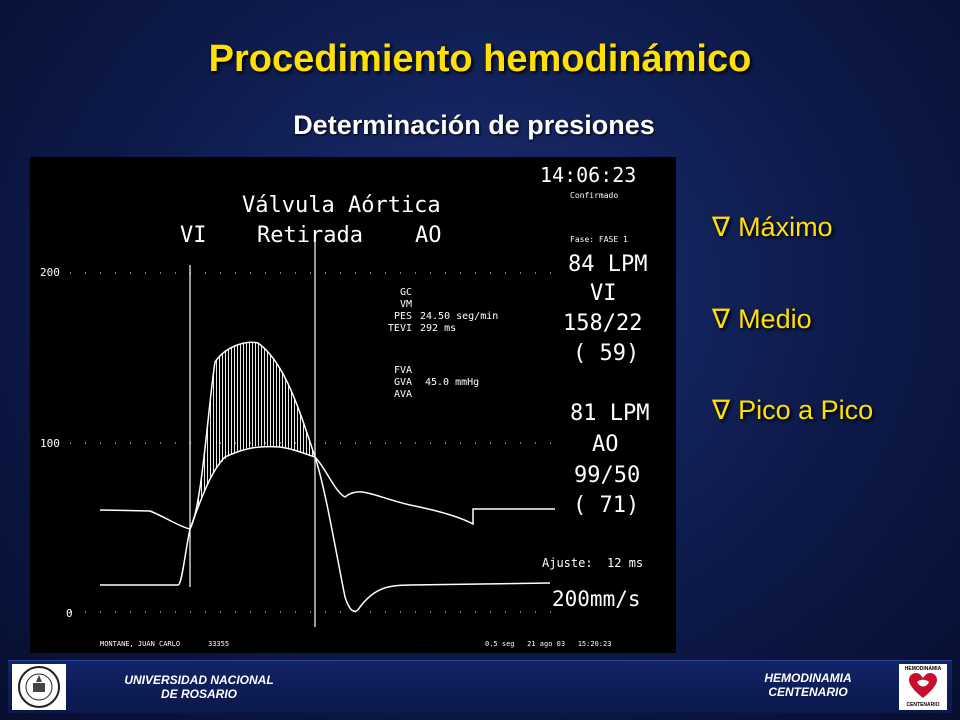  Describe the element at coordinates (402, 382) in the screenshot. I see `params2-labels: FVA GVA AVA` at that location.